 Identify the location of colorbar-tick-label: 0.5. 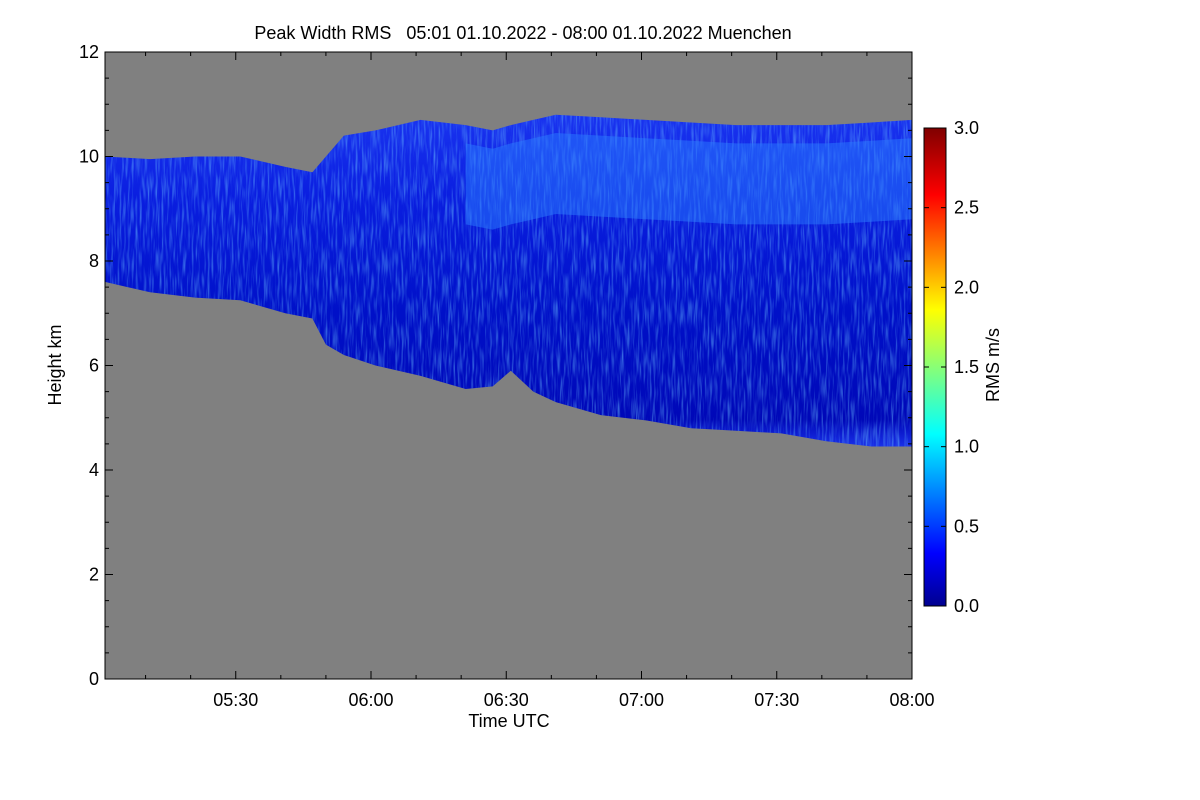
(966, 526).